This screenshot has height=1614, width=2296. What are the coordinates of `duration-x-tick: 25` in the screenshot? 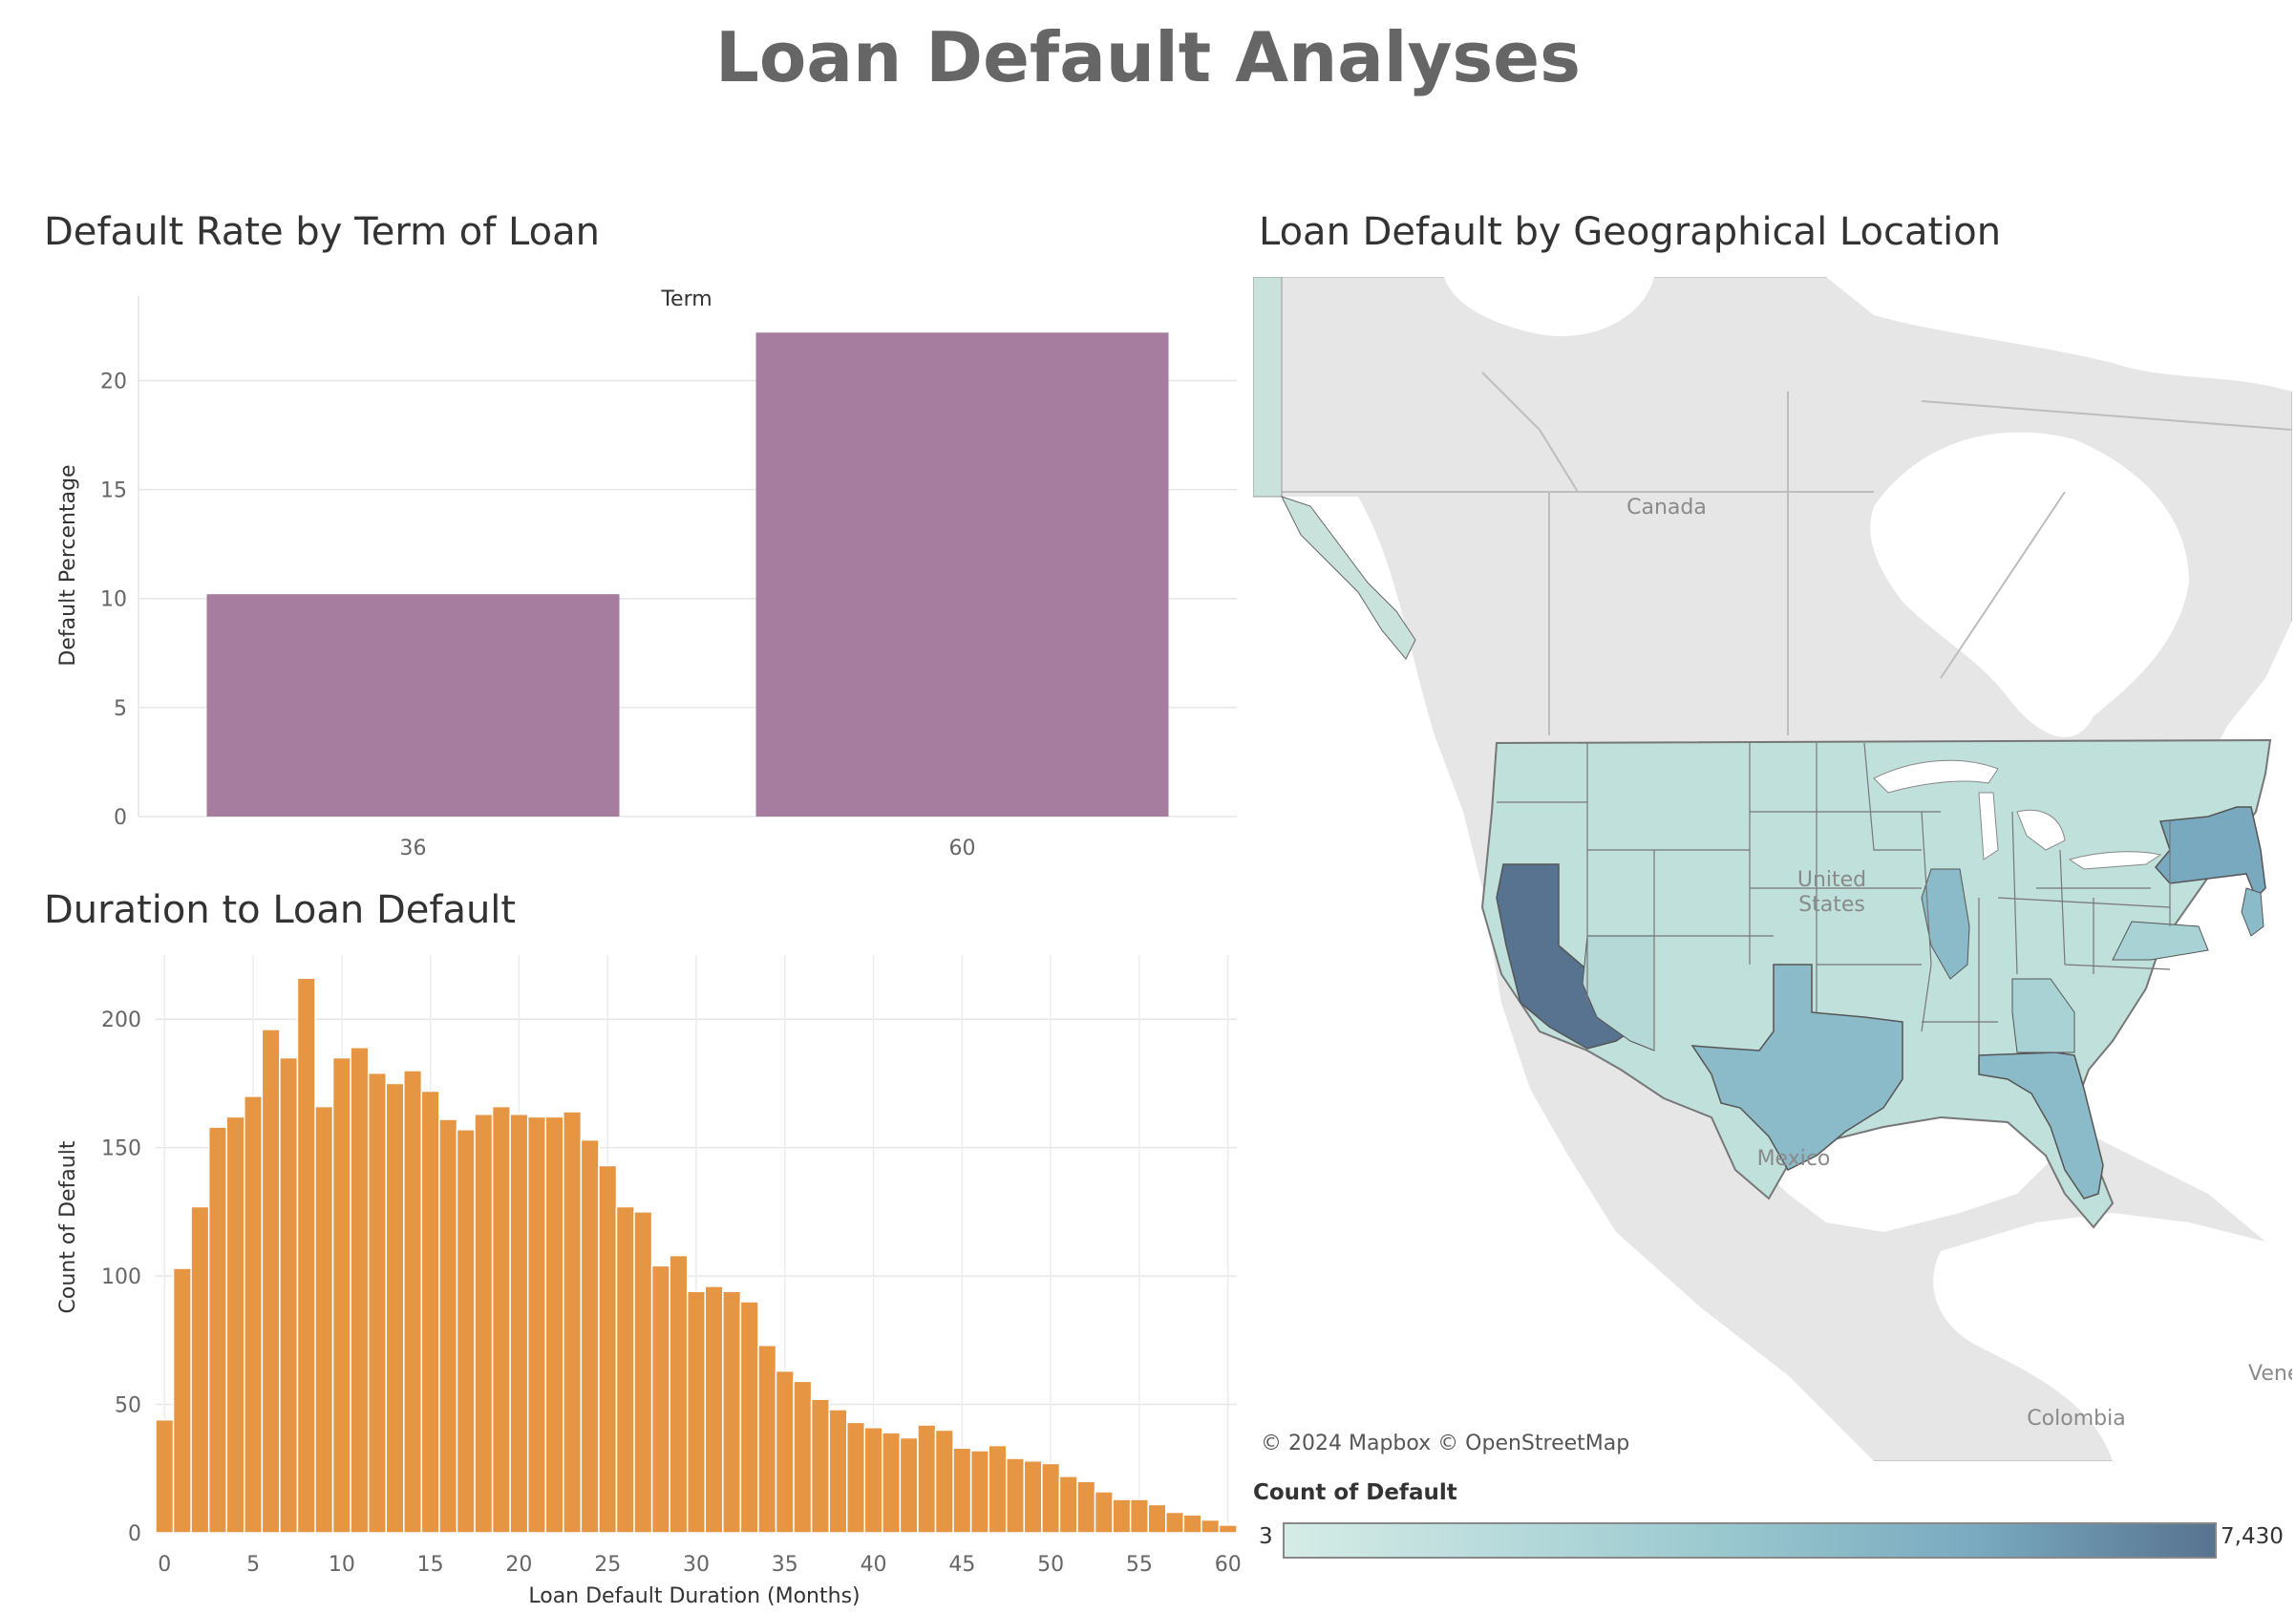 It's located at (607, 1565).